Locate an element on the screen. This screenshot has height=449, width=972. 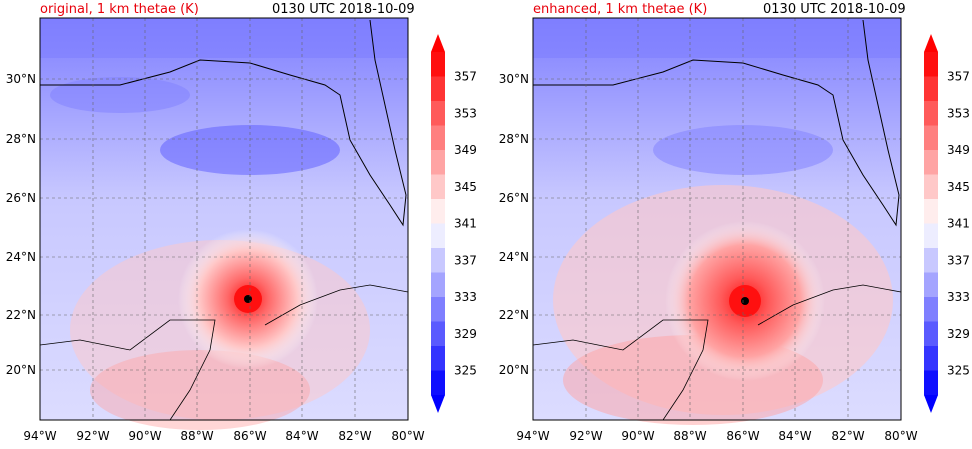
panel-title: original, 1 km thetae (K) is located at coordinates (119, 9).